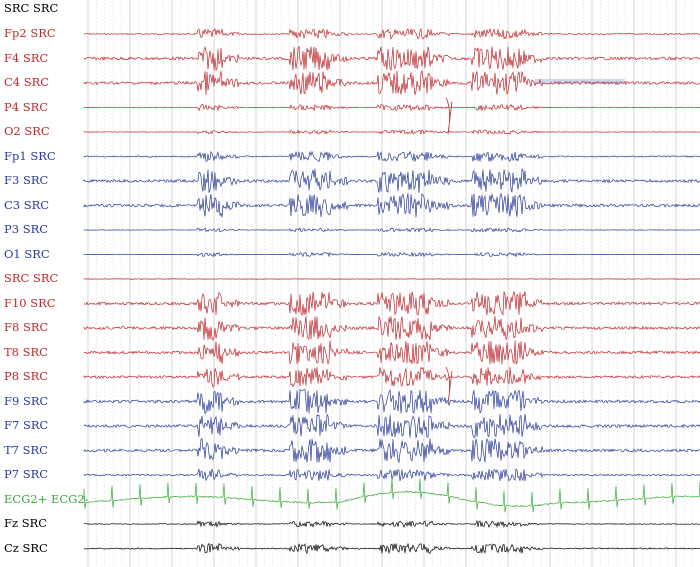 The width and height of the screenshot is (700, 567). Describe the element at coordinates (26, 449) in the screenshot. I see `channel-label: T7 SRC` at that location.